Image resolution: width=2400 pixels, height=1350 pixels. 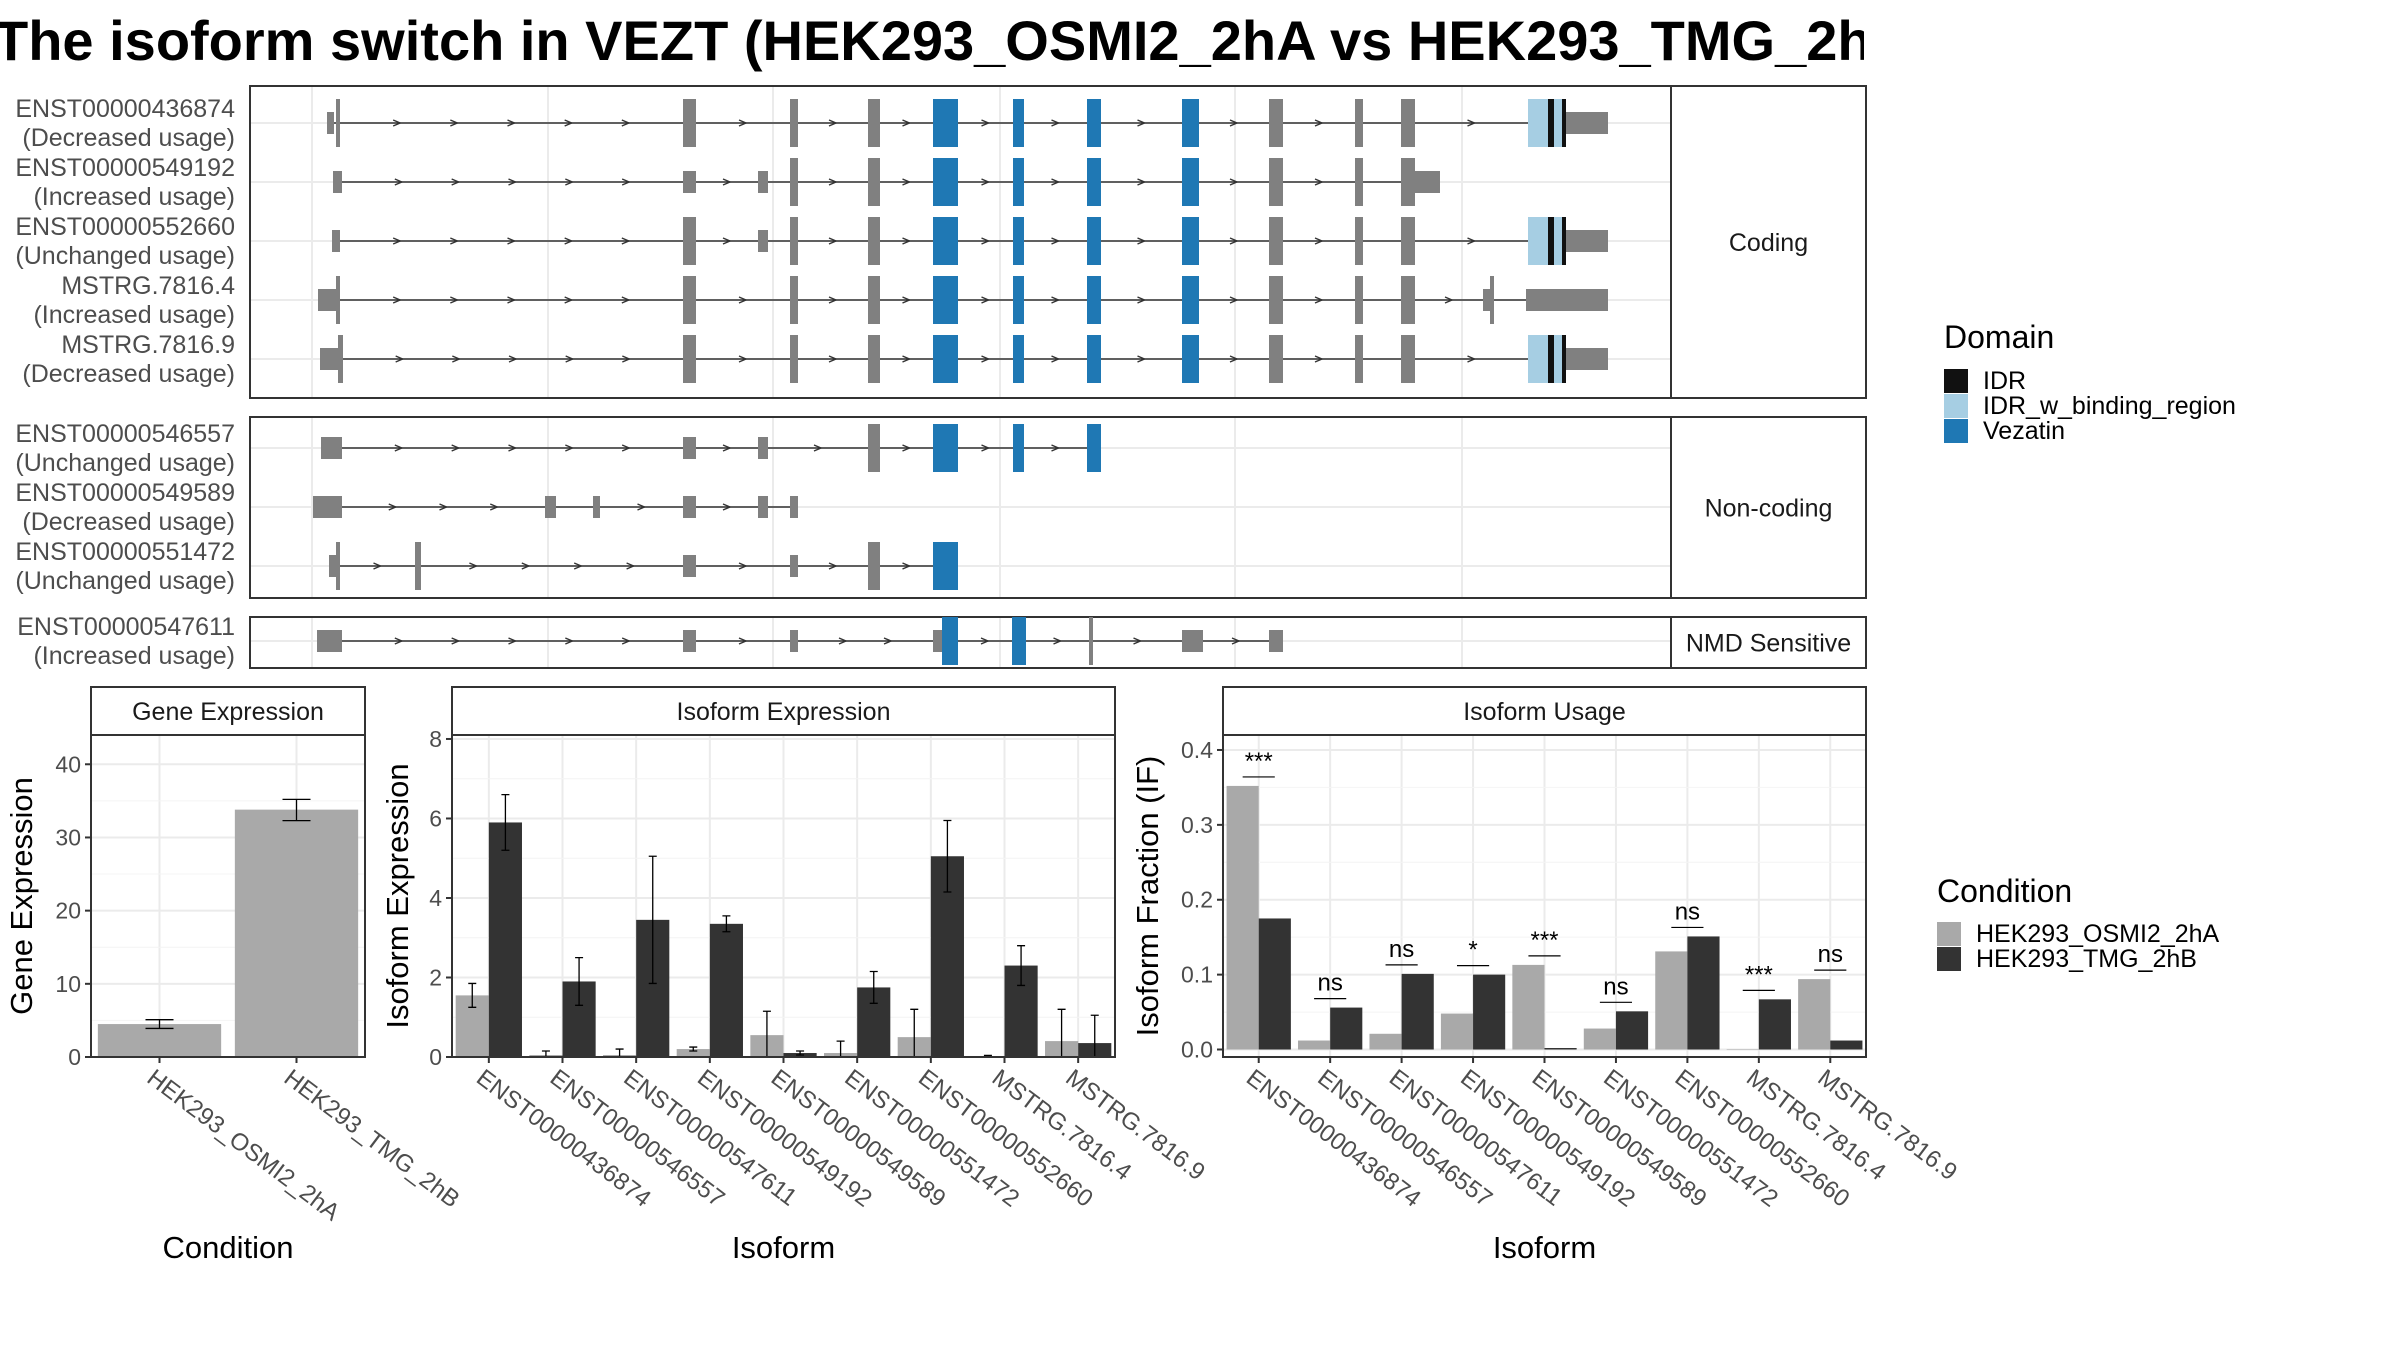 I want to click on y-tick-label: 0.2, so click(x=1197, y=900).